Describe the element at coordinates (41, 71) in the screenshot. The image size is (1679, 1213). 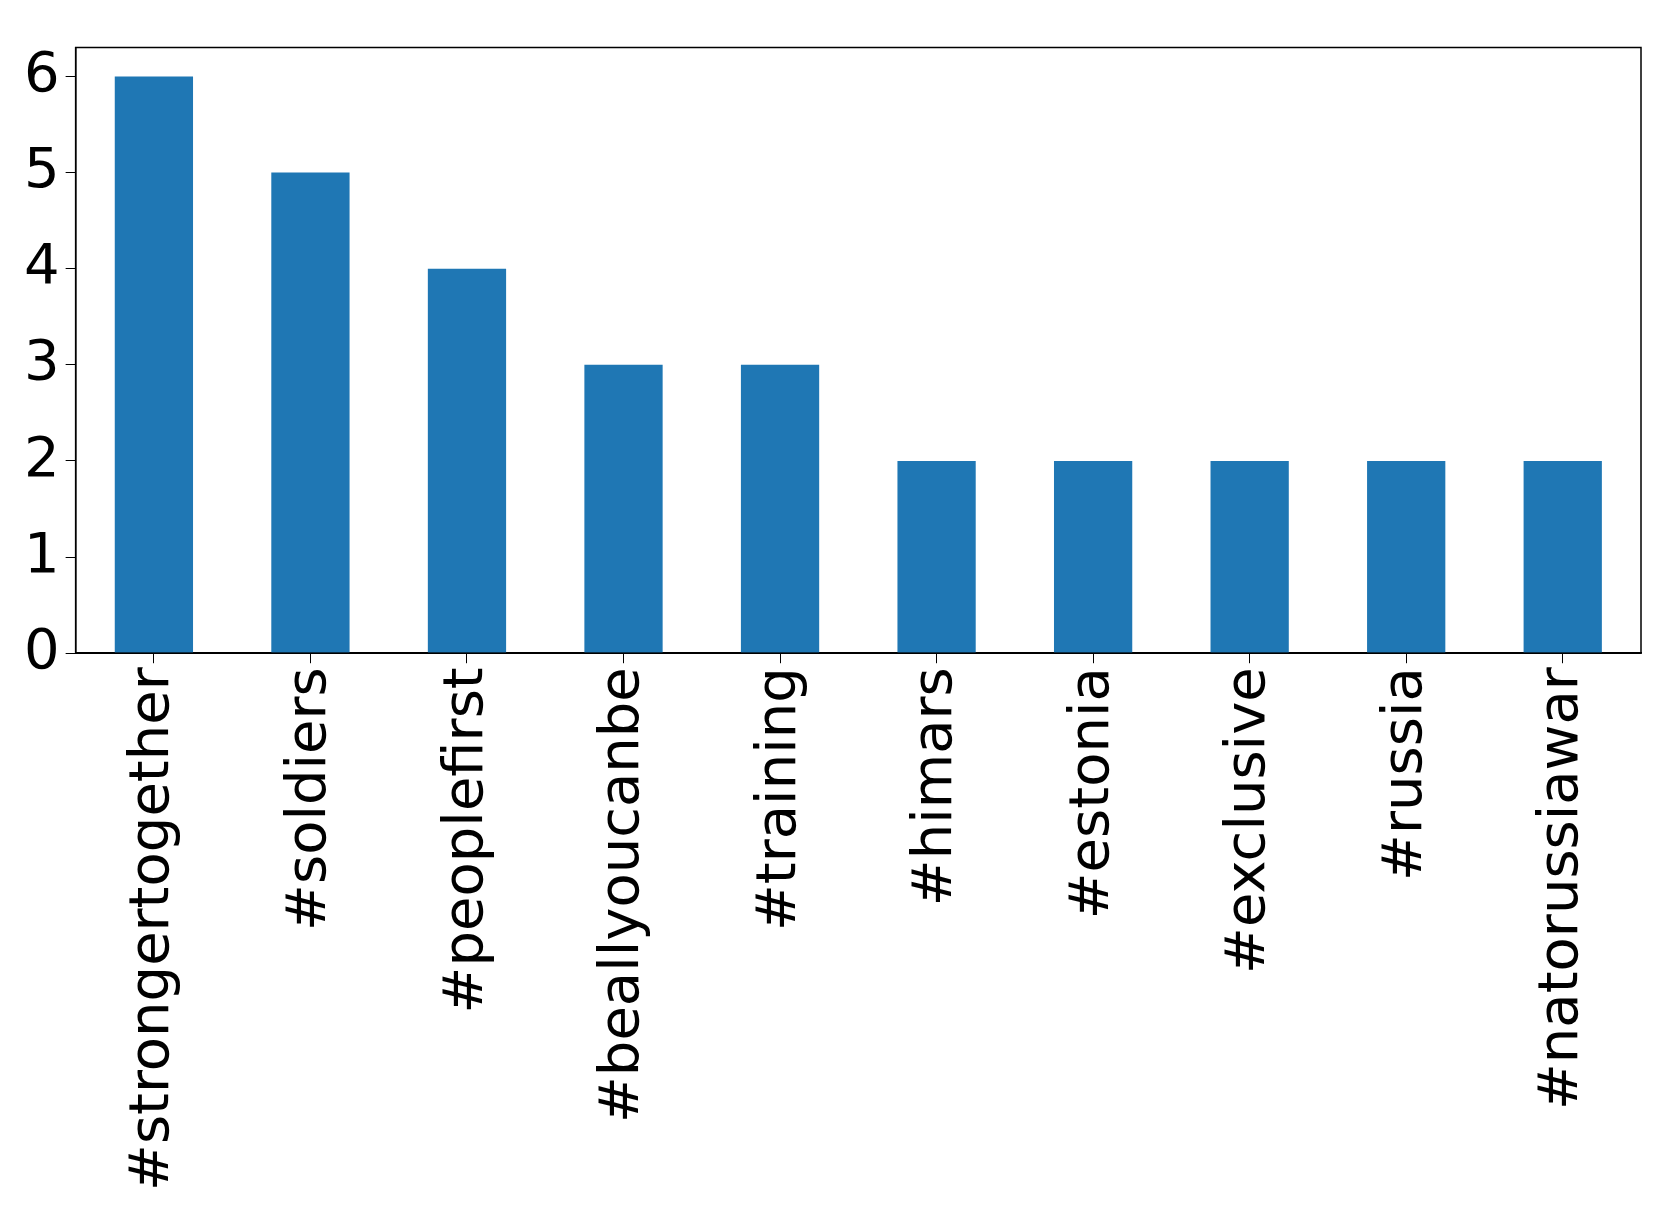
I see `y-tick-label: 6` at that location.